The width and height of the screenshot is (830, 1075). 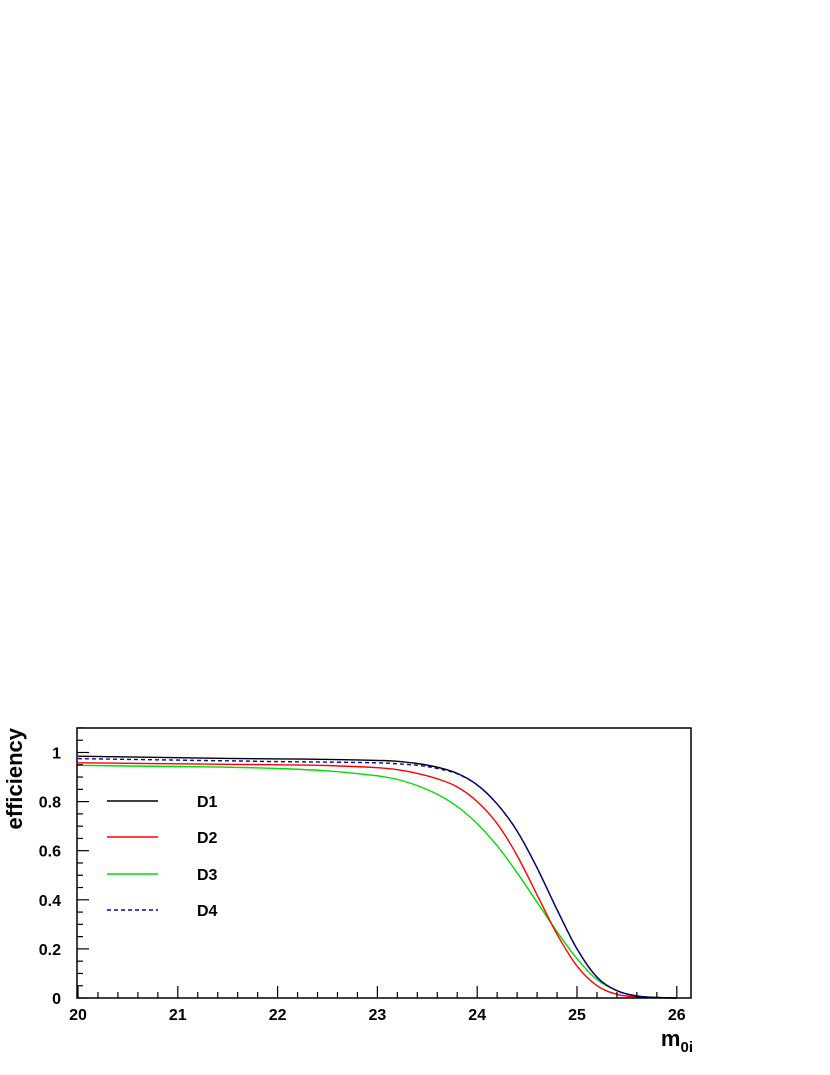 What do you see at coordinates (207, 802) in the screenshot?
I see `legend-label-d1: D1` at bounding box center [207, 802].